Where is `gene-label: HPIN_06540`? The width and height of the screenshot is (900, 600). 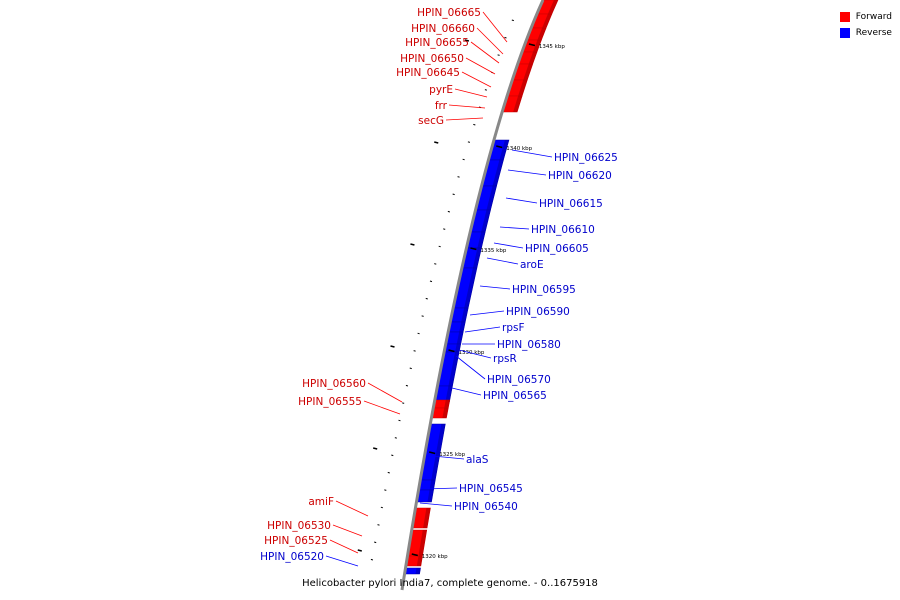
gene-label: HPIN_06540 is located at coordinates (486, 507).